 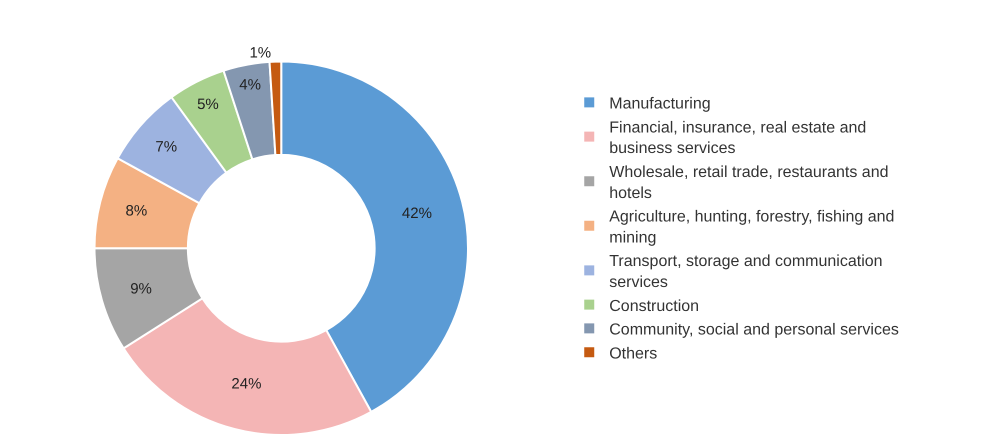 I want to click on legend-label: Transport, storage and communication services, so click(x=746, y=272).